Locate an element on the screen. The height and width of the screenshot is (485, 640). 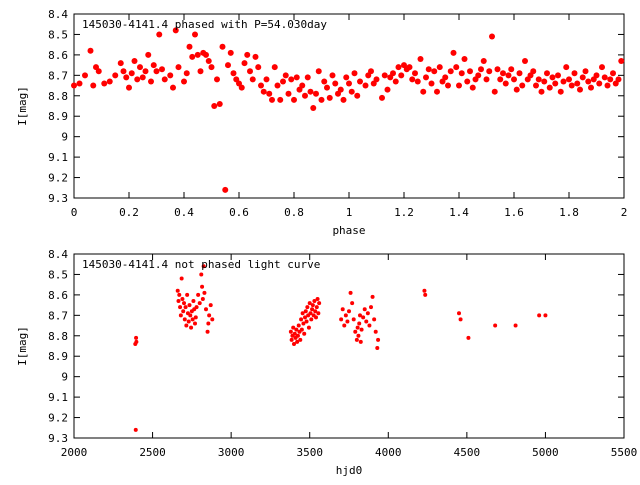
y-tick-label: 9.2 is located at coordinates (58, 178).